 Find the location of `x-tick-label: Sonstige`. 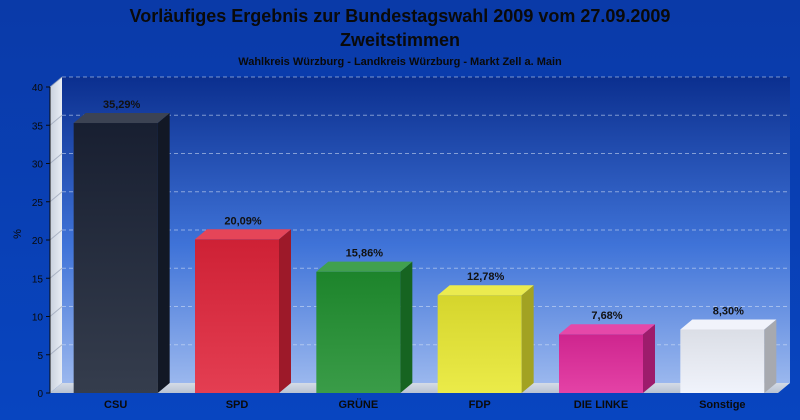

x-tick-label: Sonstige is located at coordinates (722, 405).